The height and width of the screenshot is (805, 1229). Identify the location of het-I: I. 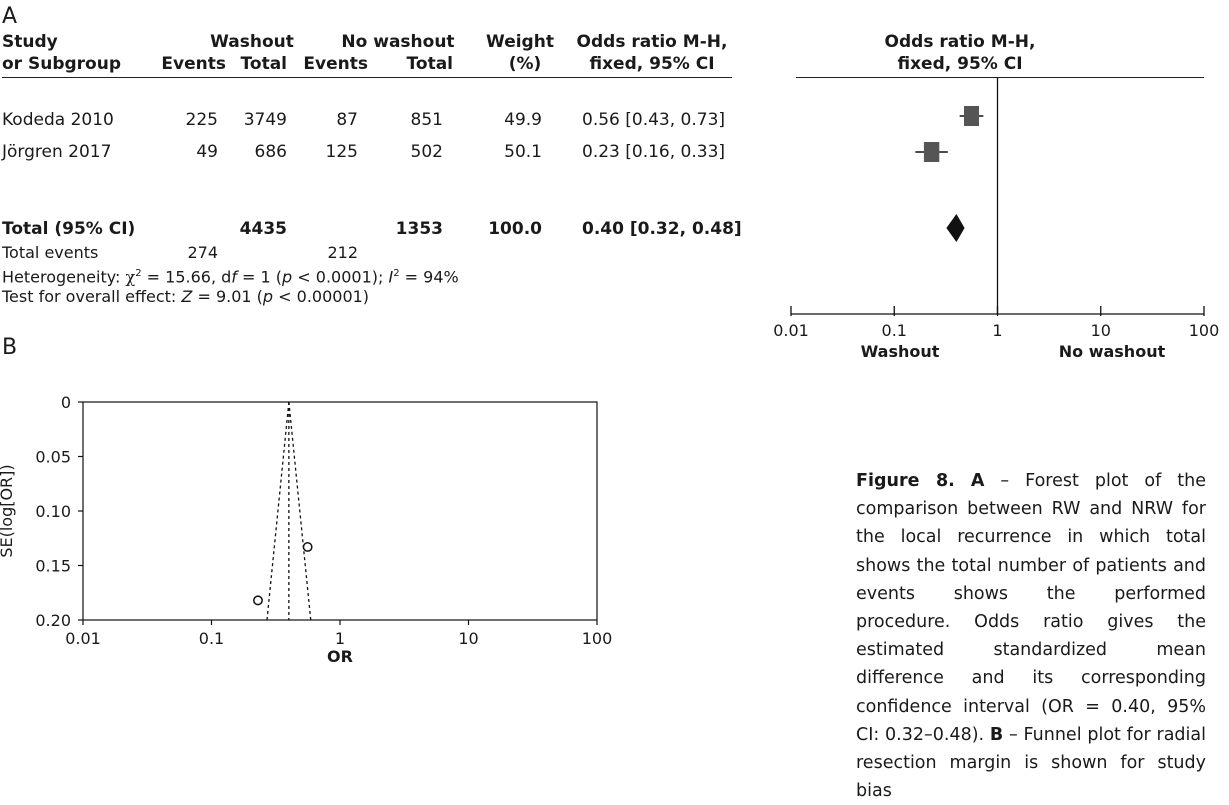
(391, 277).